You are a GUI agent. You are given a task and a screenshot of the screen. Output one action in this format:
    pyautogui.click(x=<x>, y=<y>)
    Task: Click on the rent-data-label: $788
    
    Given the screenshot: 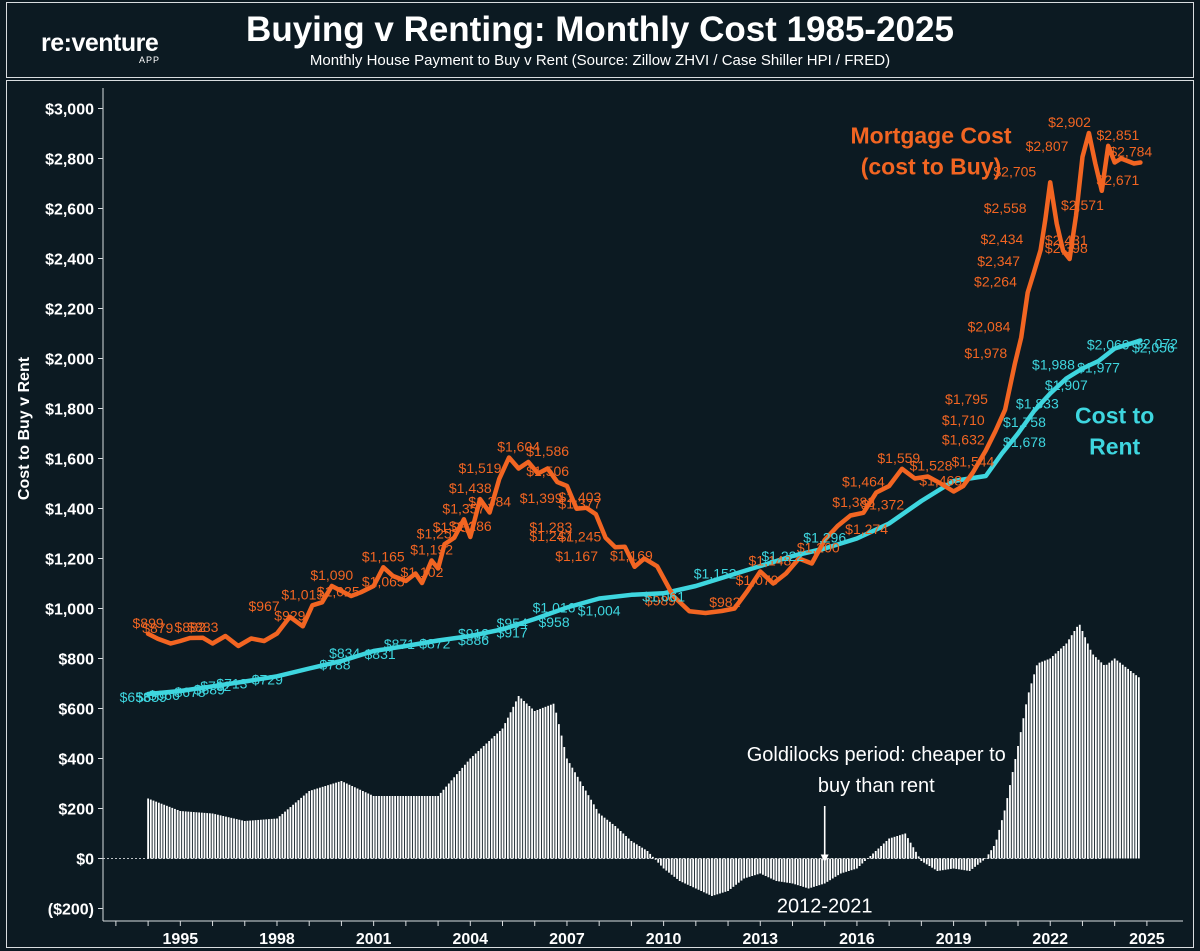 What is the action you would take?
    pyautogui.click(x=334, y=665)
    